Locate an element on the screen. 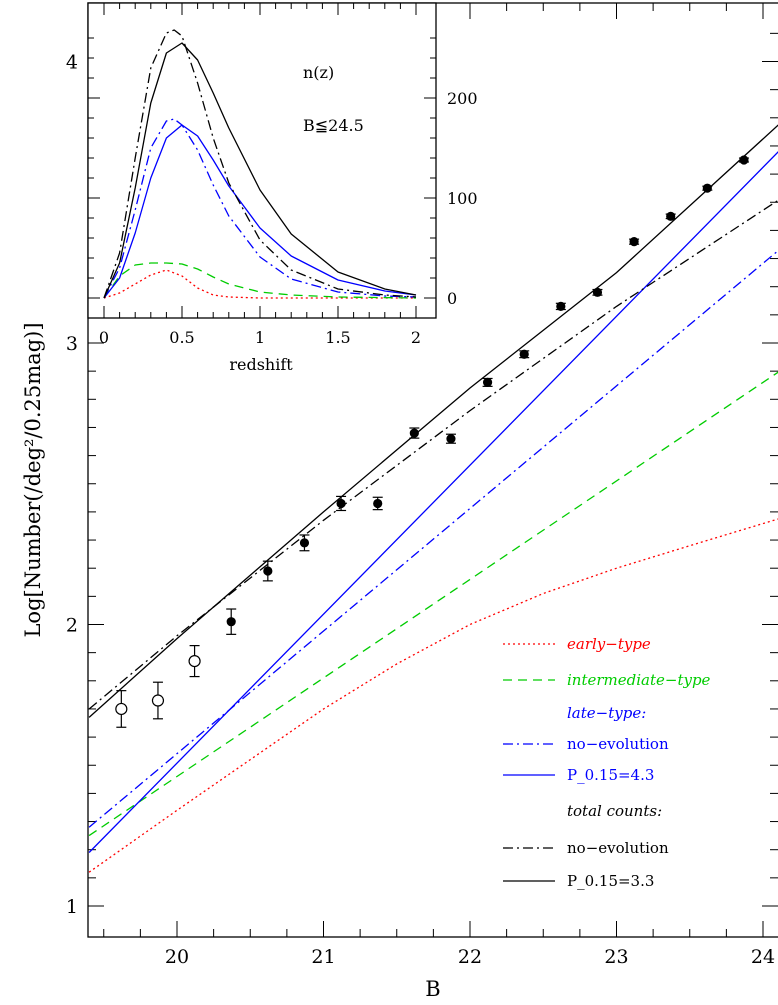 The height and width of the screenshot is (1005, 778). legend-label: late−type: is located at coordinates (606, 713).